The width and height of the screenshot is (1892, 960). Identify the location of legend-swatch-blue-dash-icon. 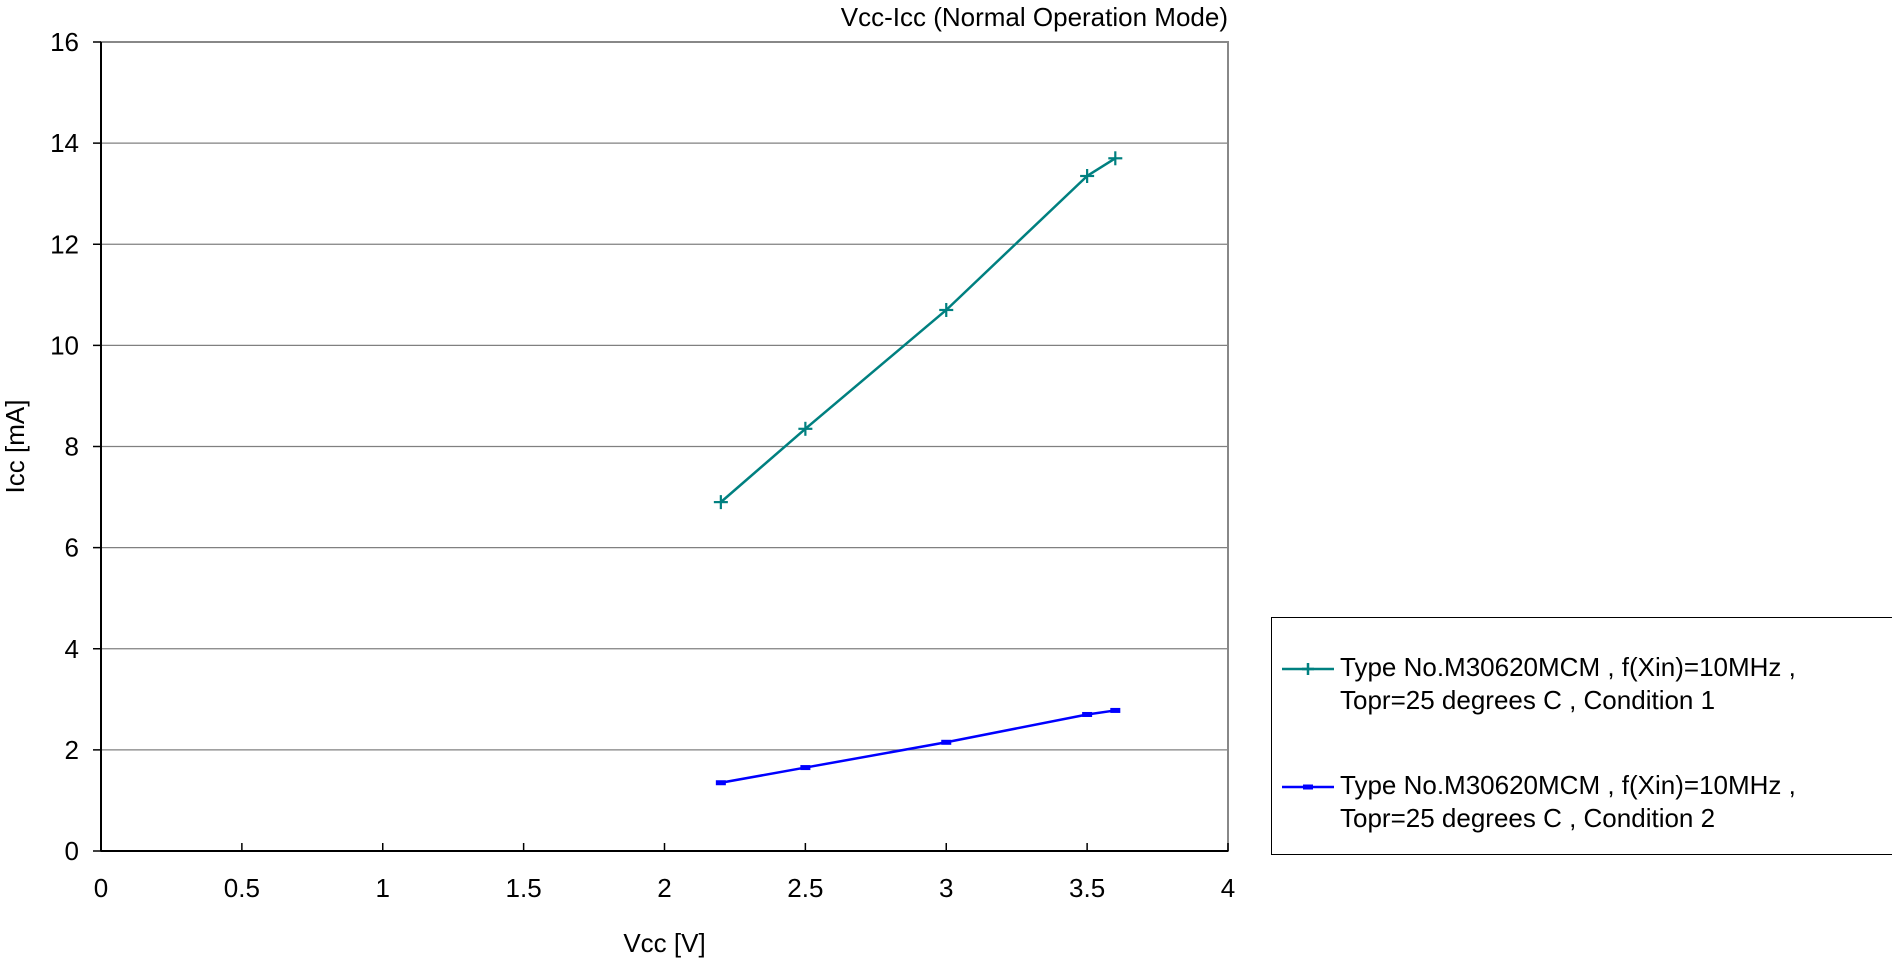
(1308, 787).